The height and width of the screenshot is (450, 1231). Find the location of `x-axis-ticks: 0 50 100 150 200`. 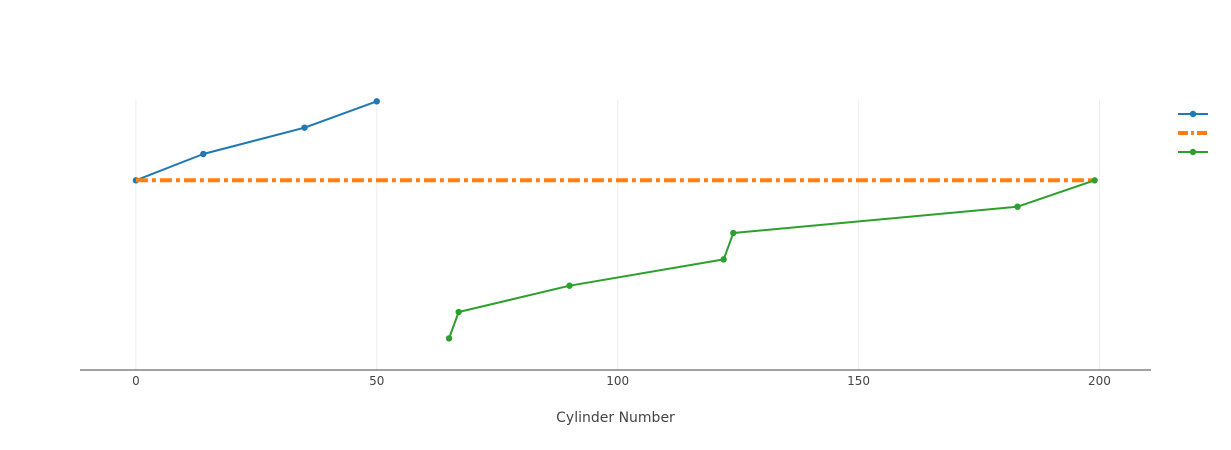

x-axis-ticks: 0 50 100 150 200 is located at coordinates (621, 381).